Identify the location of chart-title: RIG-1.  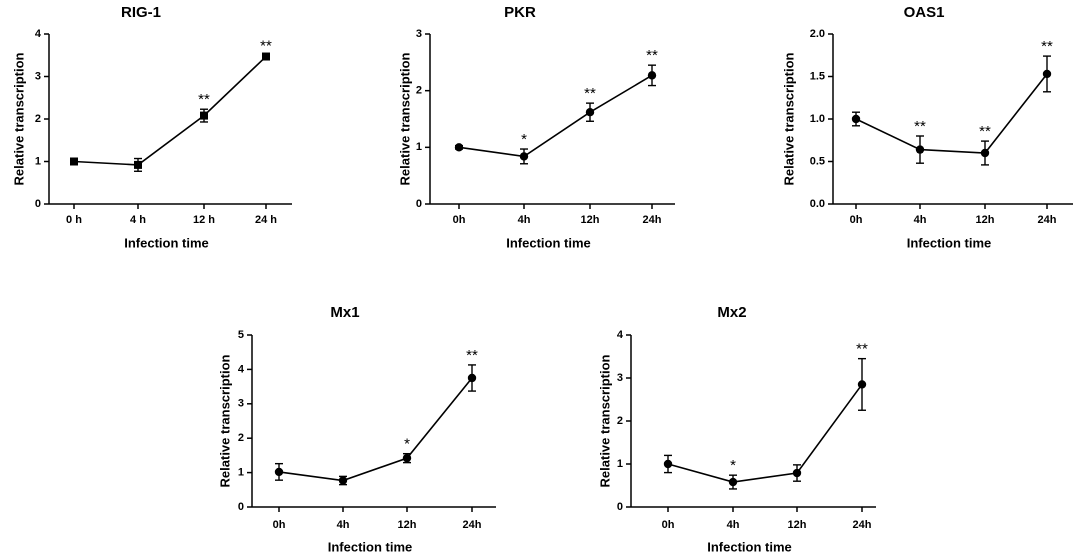
(141, 12).